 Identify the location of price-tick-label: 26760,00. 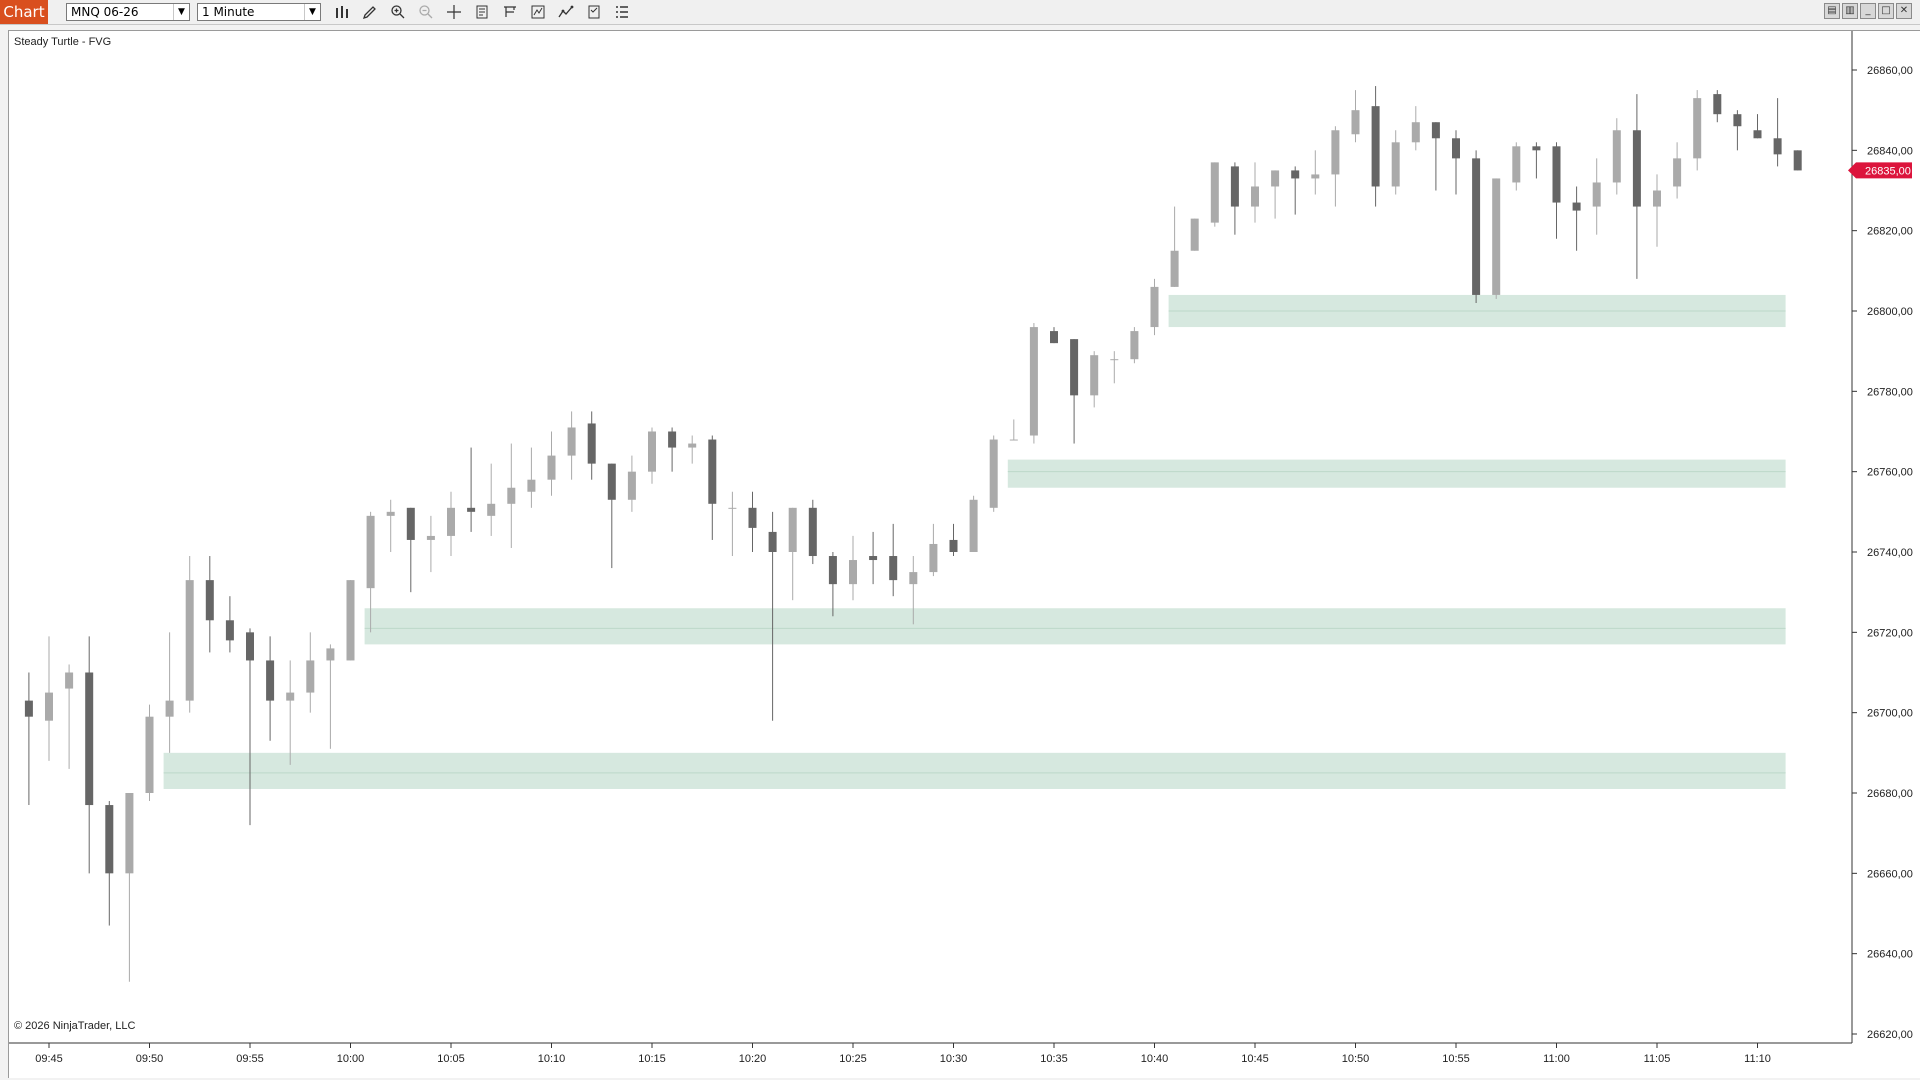
(1890, 473).